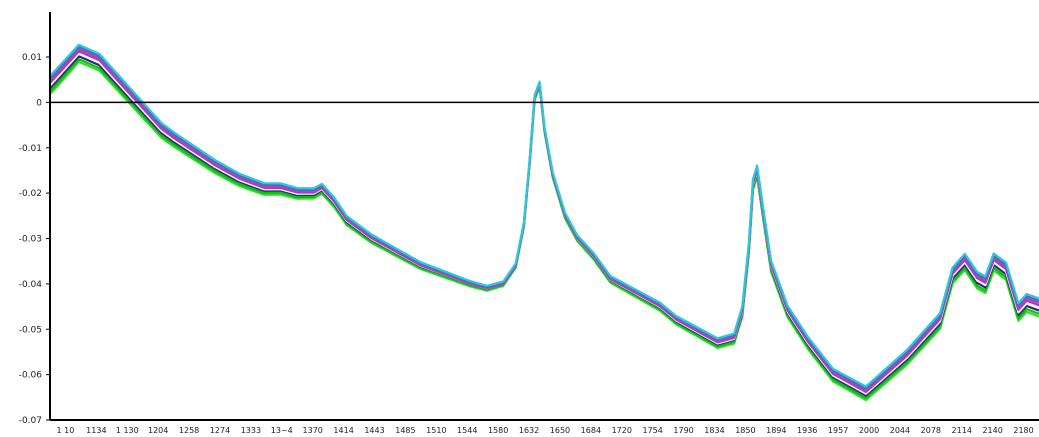  Describe the element at coordinates (32, 58) in the screenshot. I see `y-tick-label: 0.01` at that location.